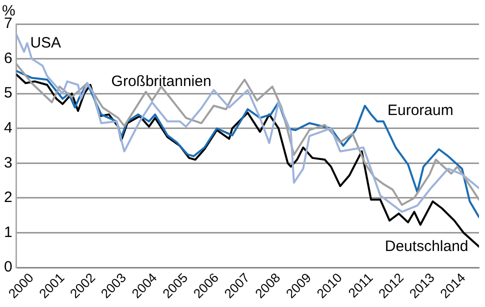 The image size is (485, 307). Describe the element at coordinates (8, 232) in the screenshot. I see `y-tick-label: 1` at that location.